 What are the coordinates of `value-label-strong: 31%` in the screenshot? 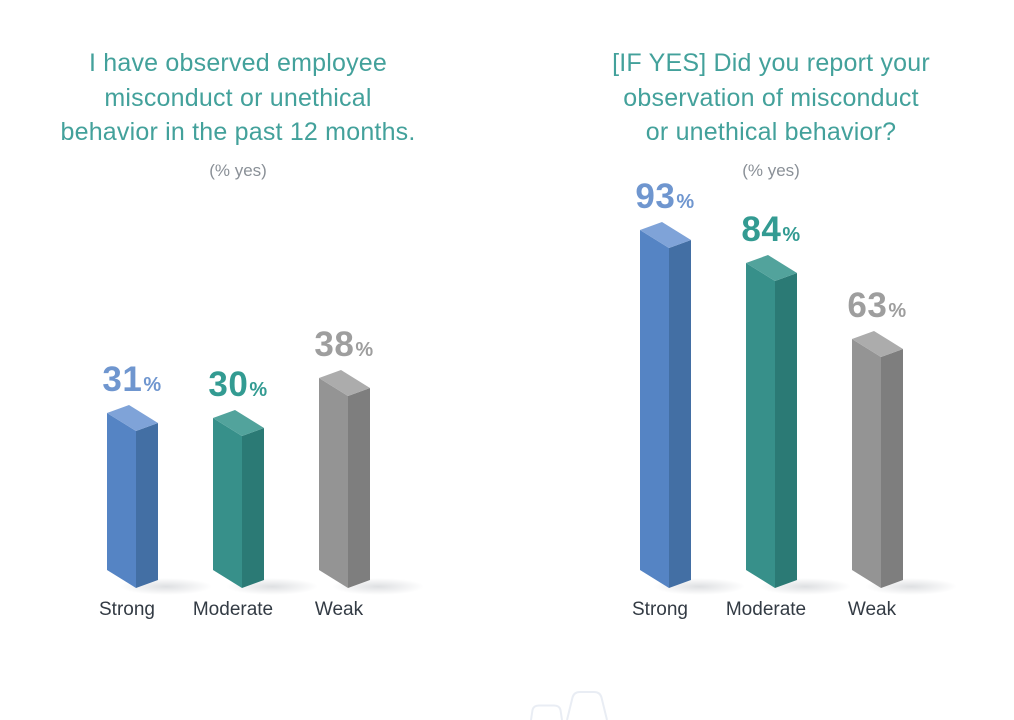 It's located at (131, 380).